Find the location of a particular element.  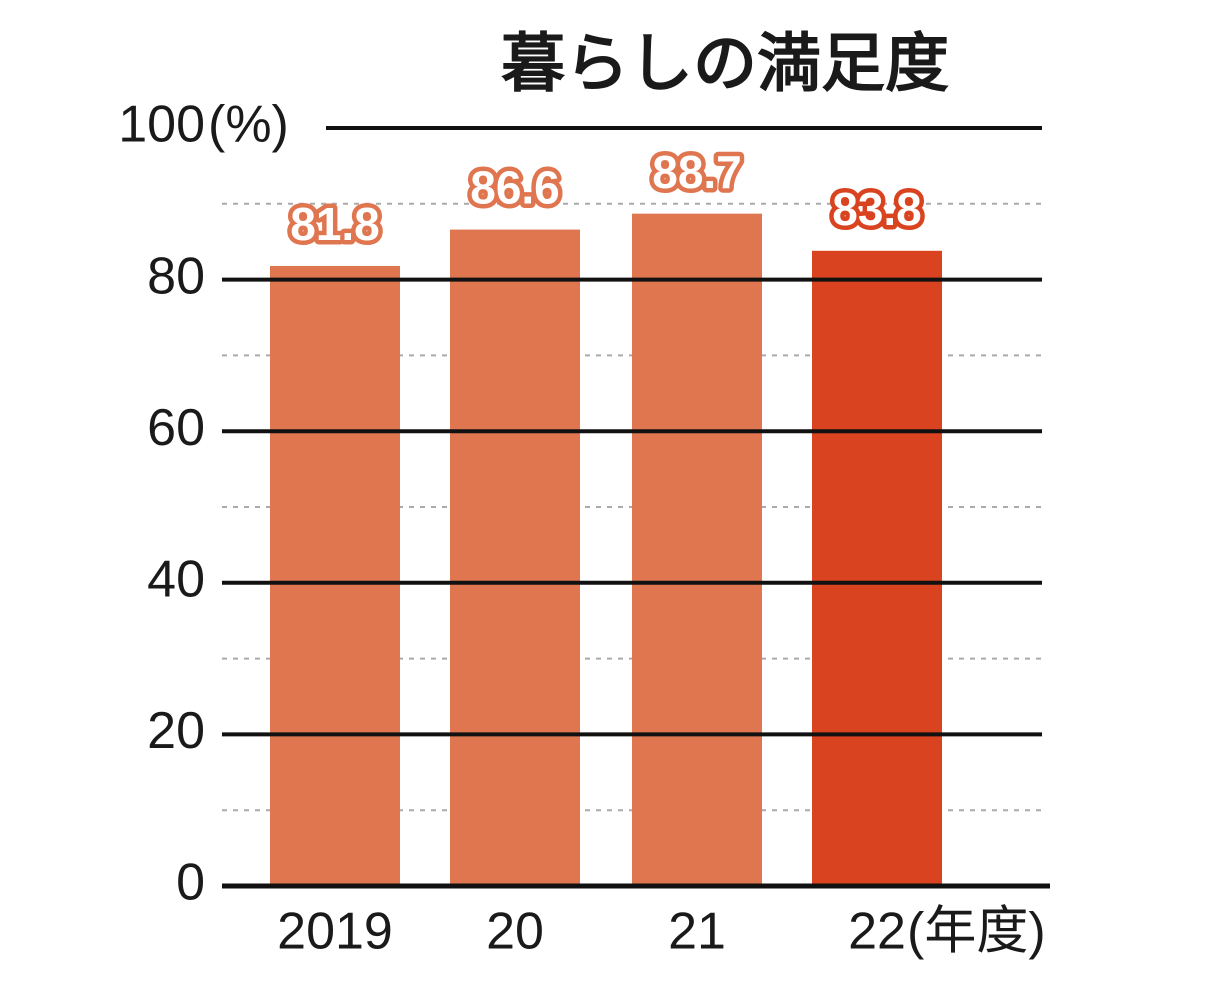

value-label: 83.8 is located at coordinates (877, 209).